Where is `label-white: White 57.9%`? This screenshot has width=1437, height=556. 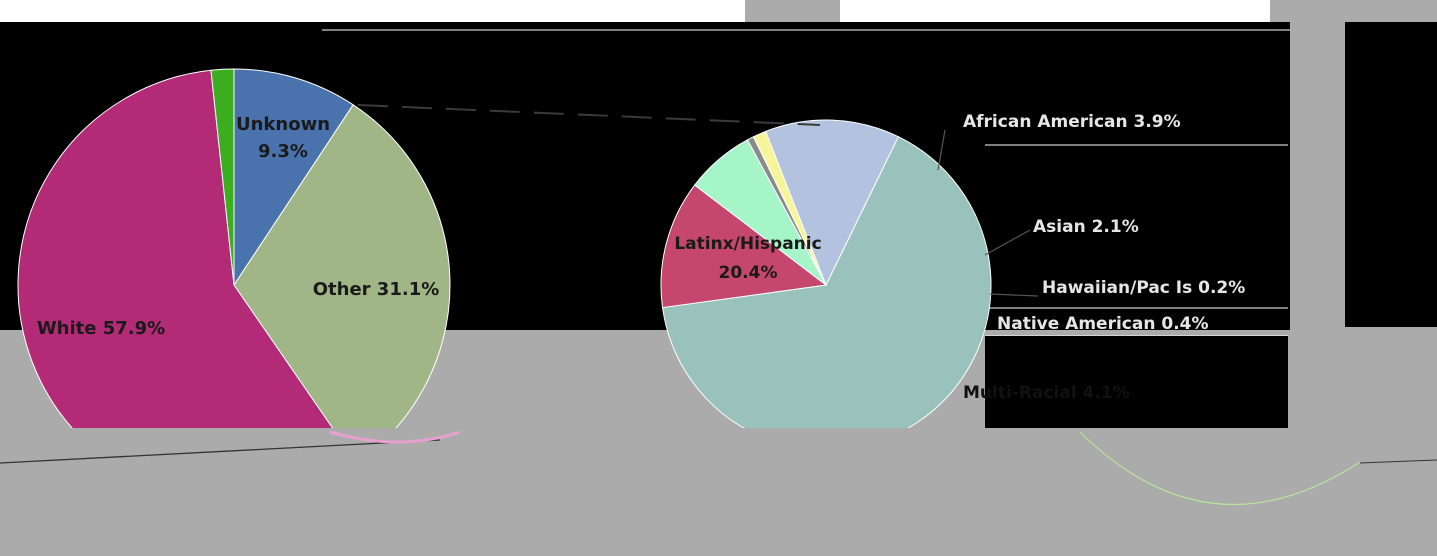 label-white: White 57.9% is located at coordinates (101, 328).